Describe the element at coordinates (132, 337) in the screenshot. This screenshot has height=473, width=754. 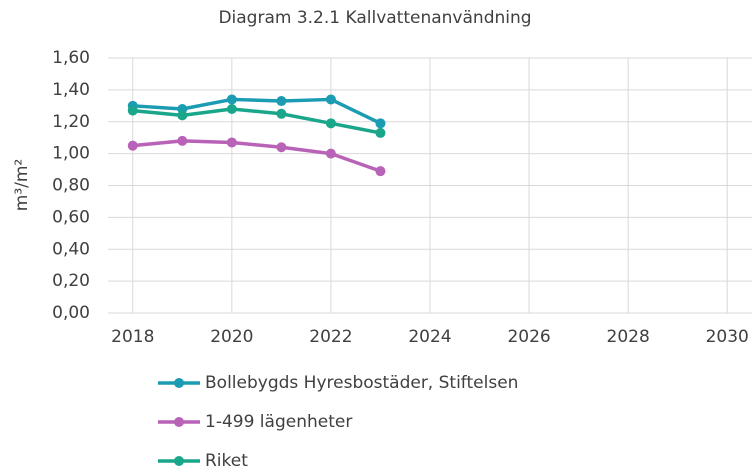
I see `x-tick-label: 2018` at that location.